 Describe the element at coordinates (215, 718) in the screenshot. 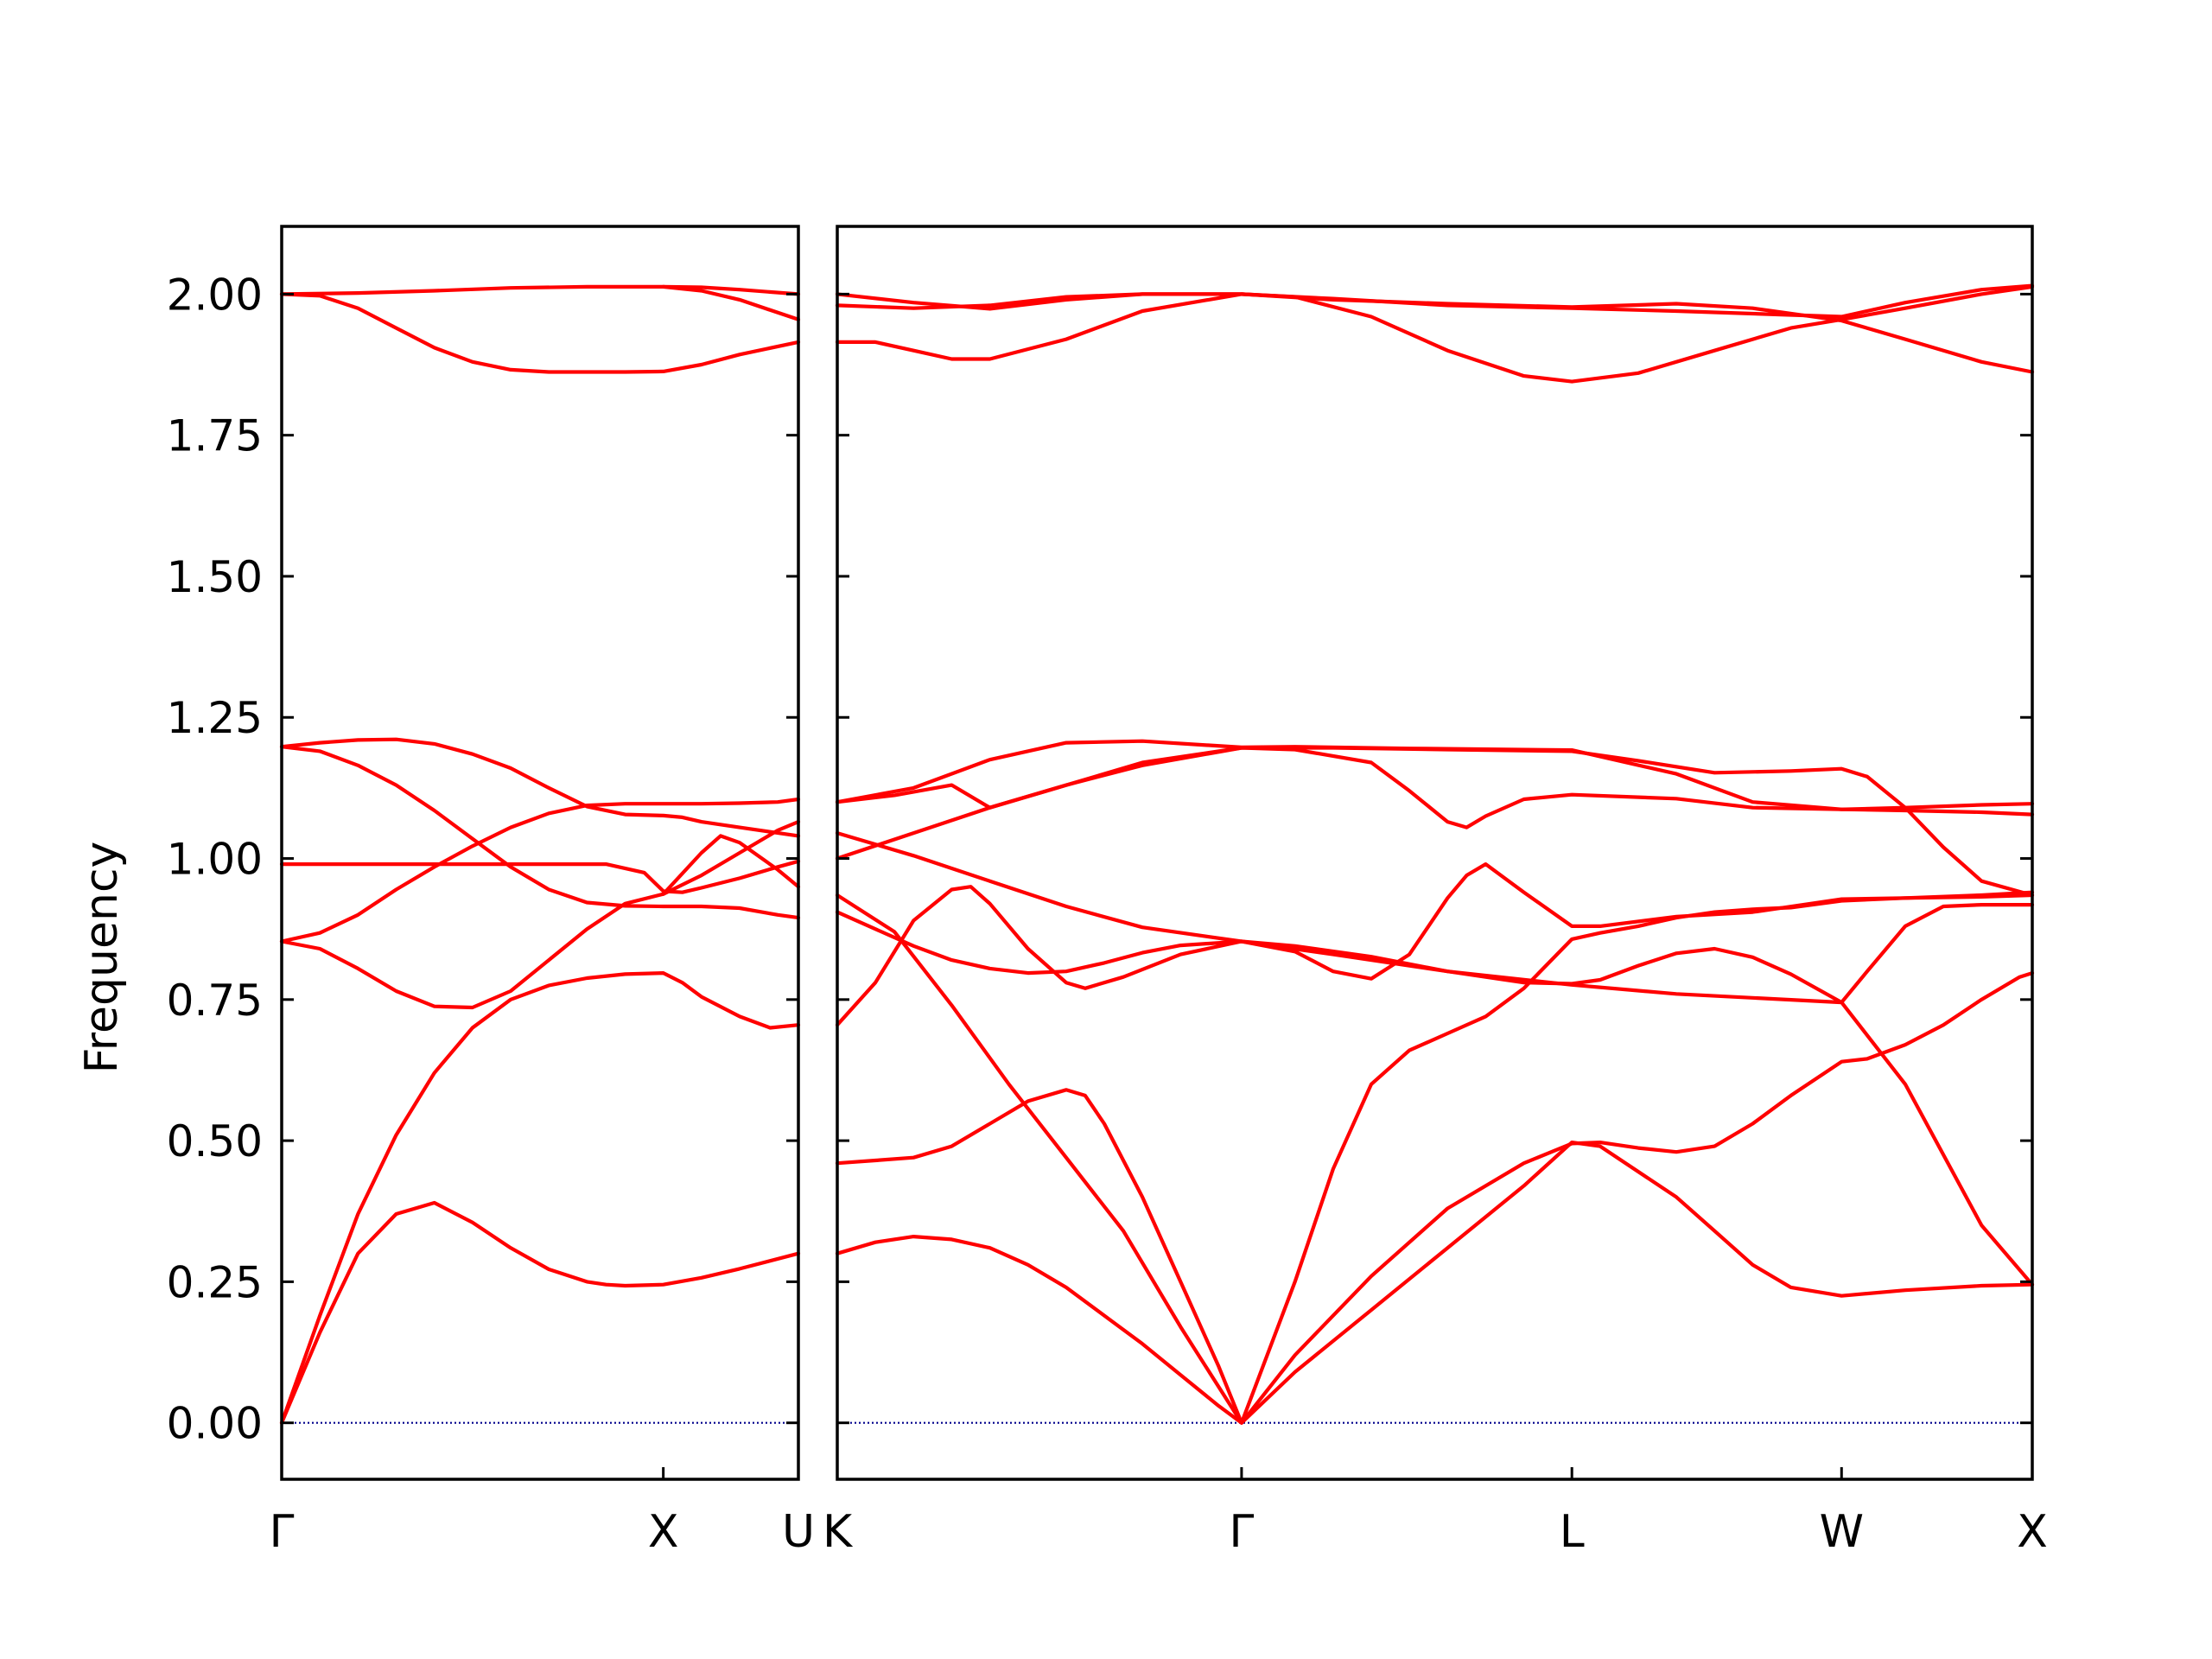

I see `y-tick-label: 1.25` at that location.